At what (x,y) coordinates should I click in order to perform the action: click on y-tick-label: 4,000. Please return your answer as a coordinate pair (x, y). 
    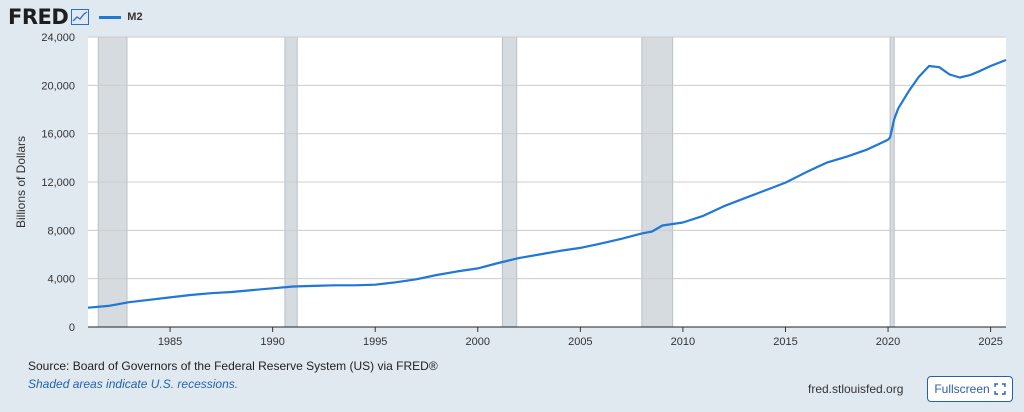
    Looking at the image, I should click on (61, 280).